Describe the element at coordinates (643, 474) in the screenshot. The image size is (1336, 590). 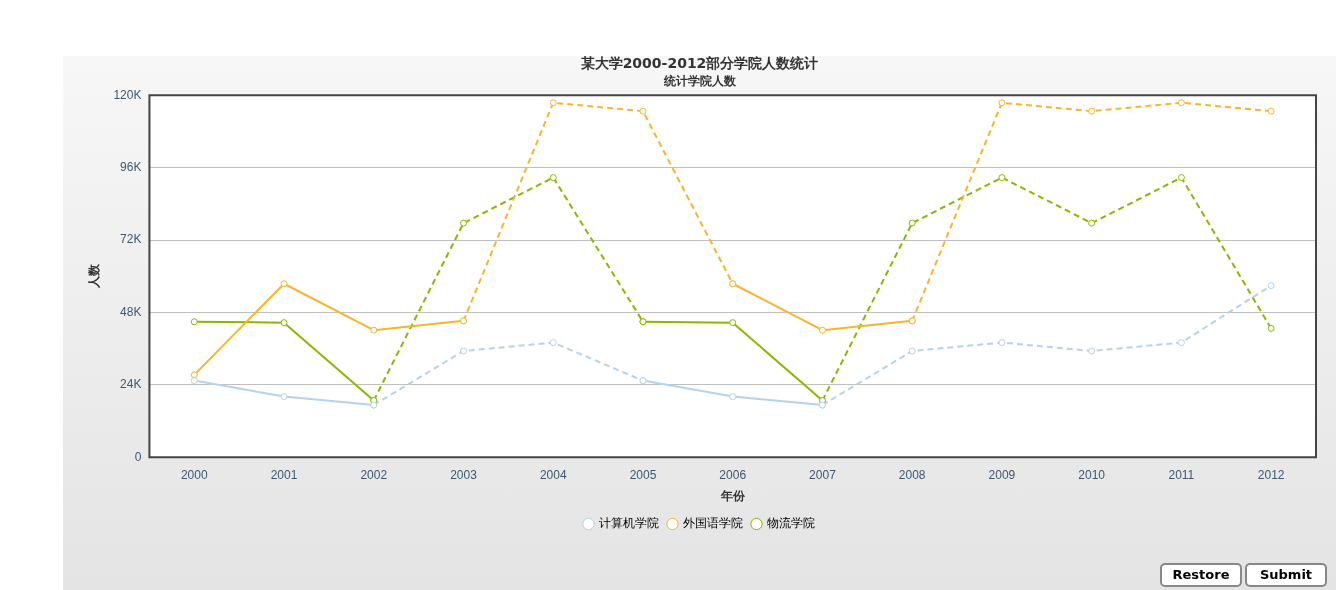
I see `x-tick-label: 2005` at that location.